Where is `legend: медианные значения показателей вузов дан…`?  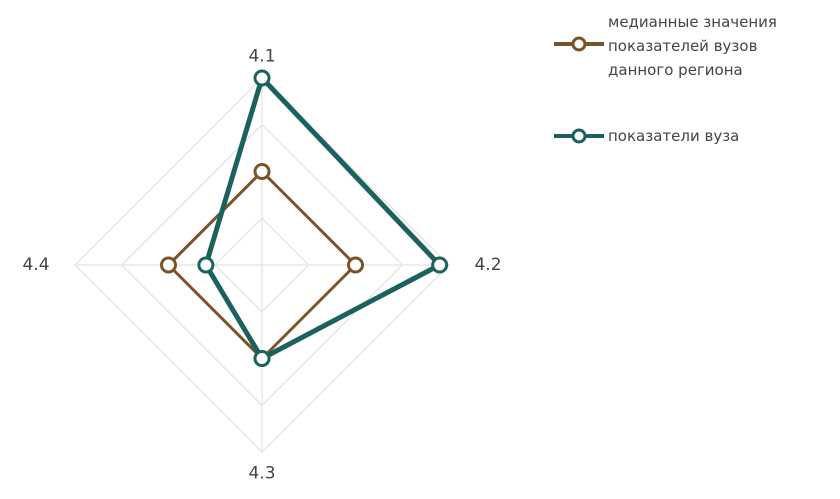
legend: медианные значения показателей вузов дан… is located at coordinates (672, 100).